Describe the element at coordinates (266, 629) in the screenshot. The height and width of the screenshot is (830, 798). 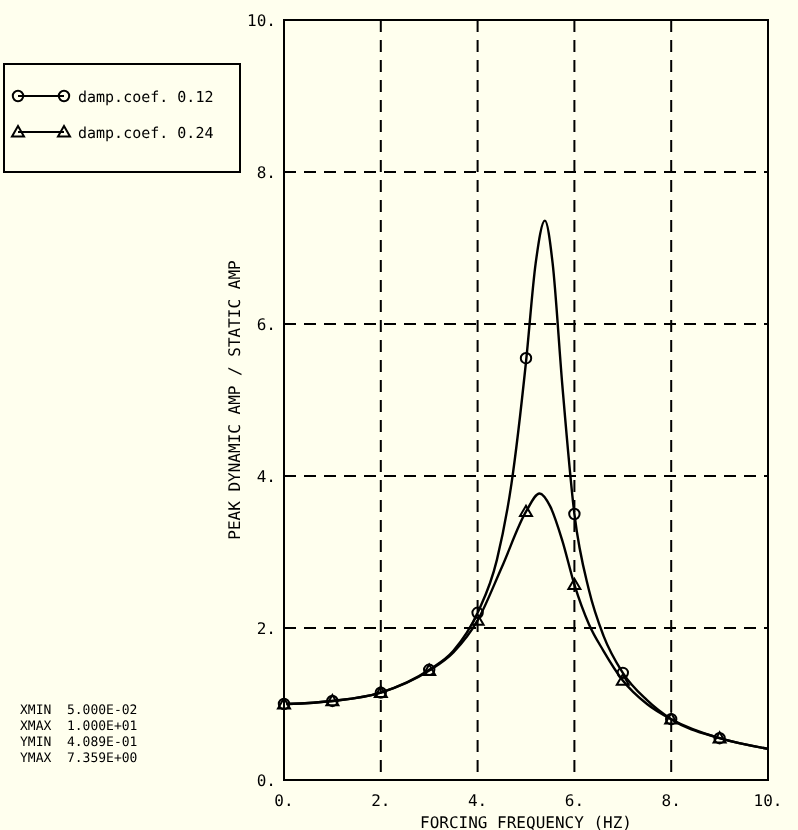
I see `y-tick-label: 2.` at that location.